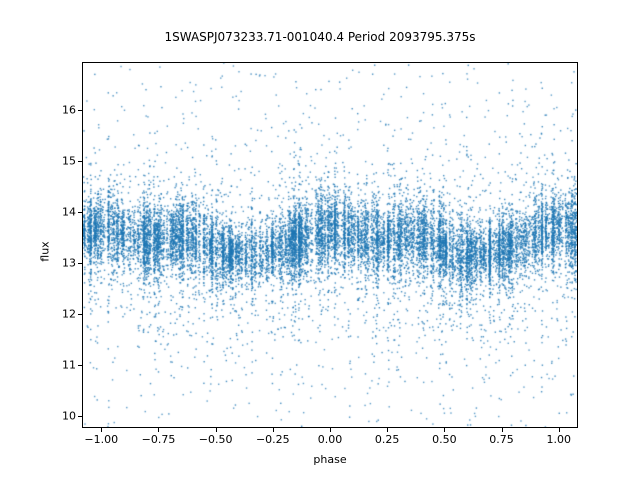 This screenshot has width=640, height=480. I want to click on x-tick-label: 0.00, so click(330, 439).